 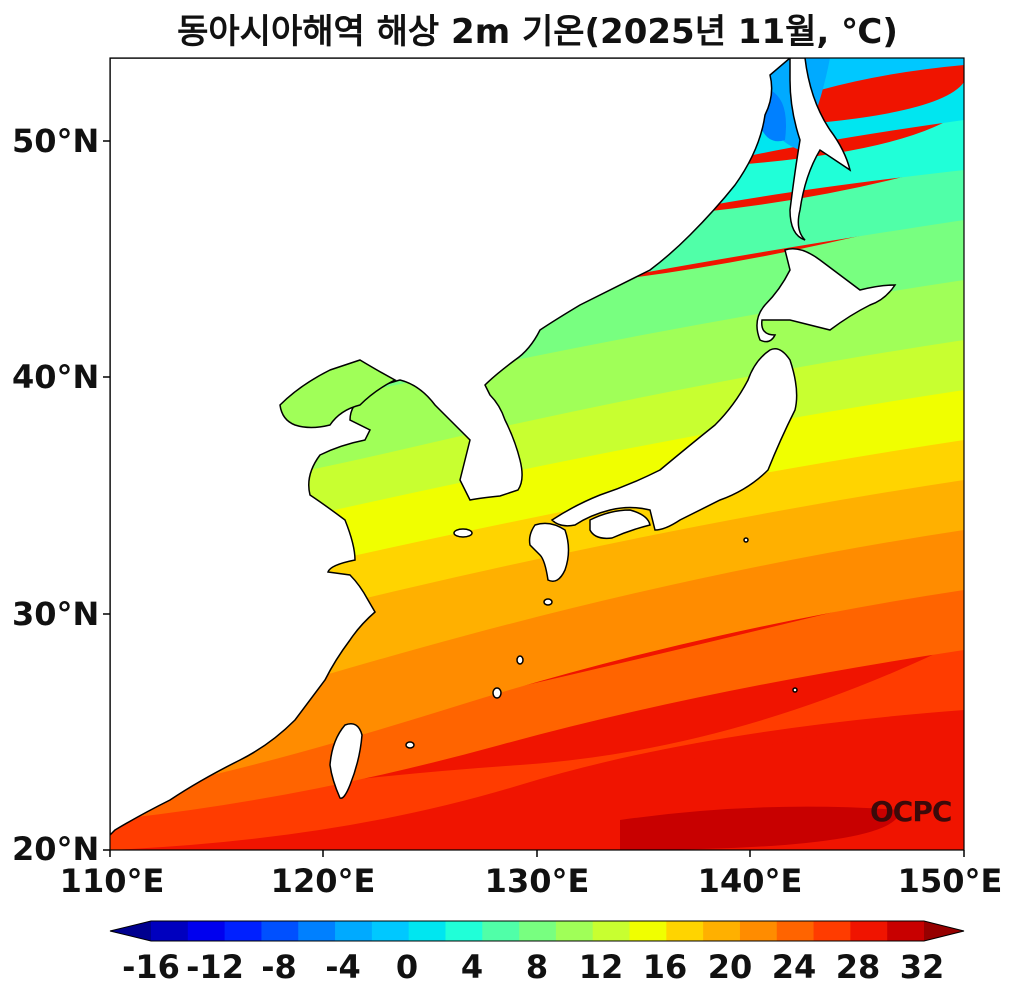 I want to click on colorbar-label: 4, so click(x=472, y=967).